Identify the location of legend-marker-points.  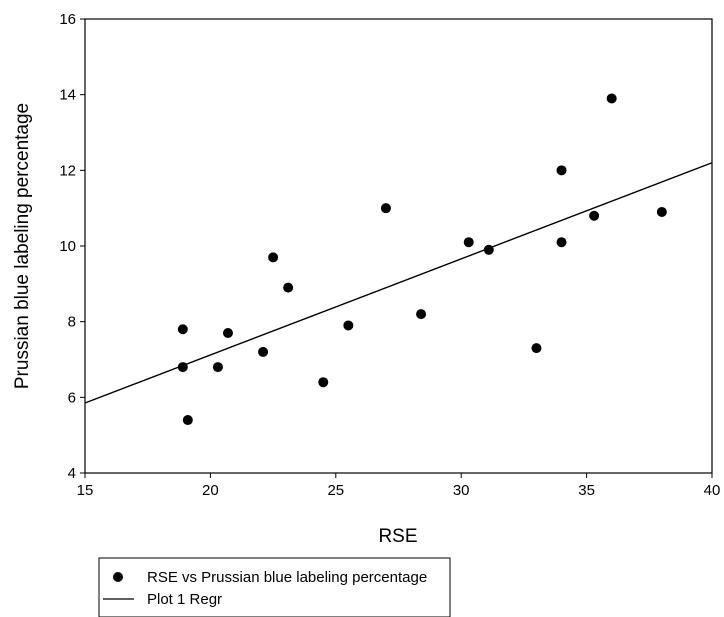
(118, 577).